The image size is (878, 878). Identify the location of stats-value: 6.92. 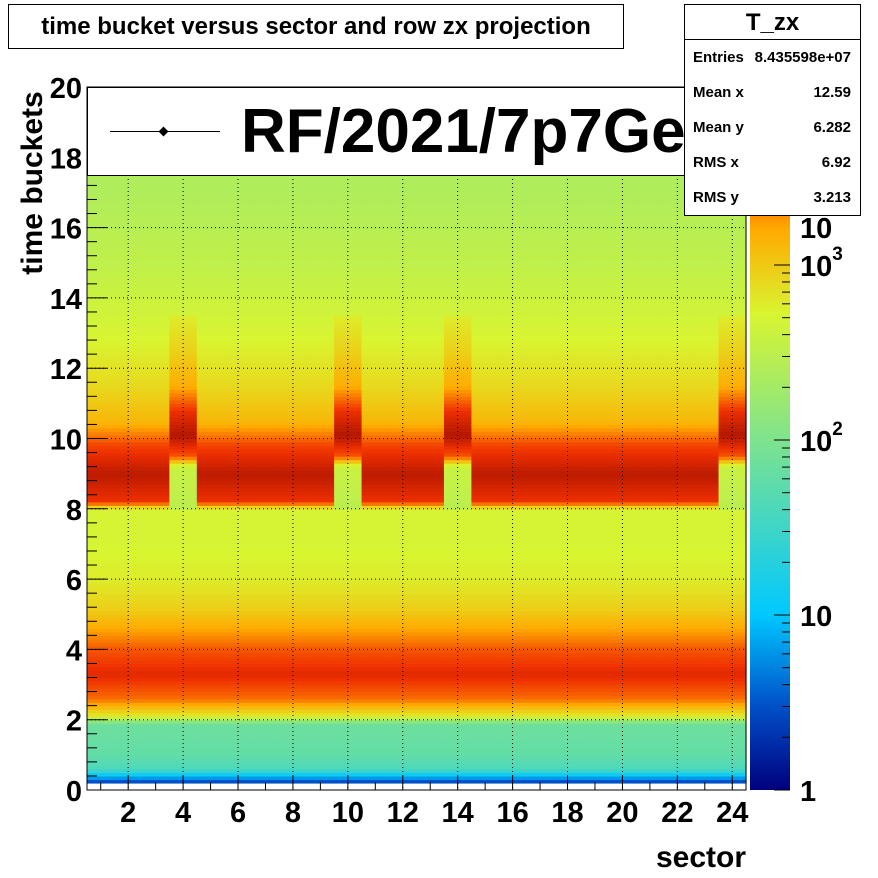
(836, 162).